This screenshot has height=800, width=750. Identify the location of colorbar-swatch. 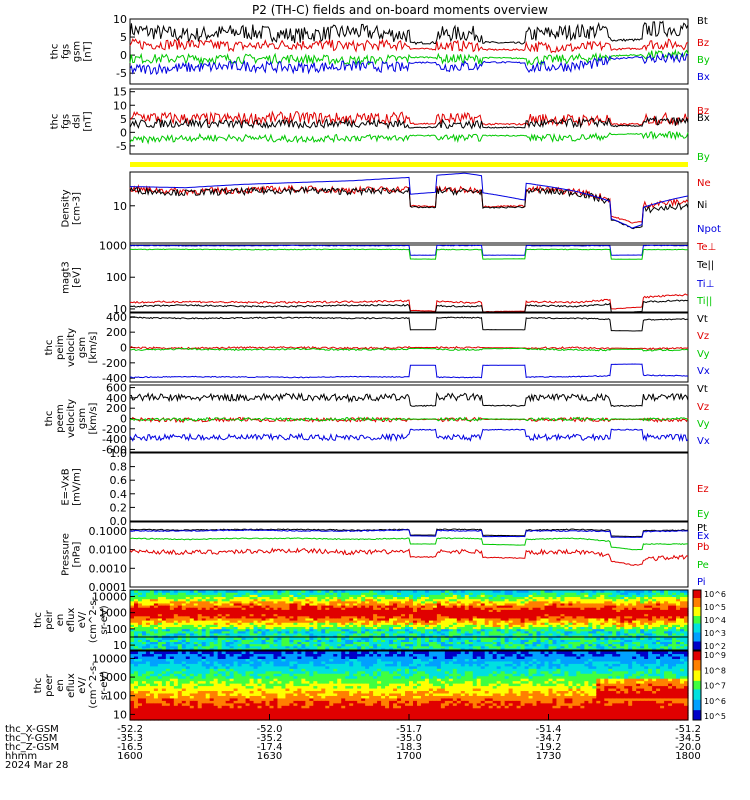
(697, 598).